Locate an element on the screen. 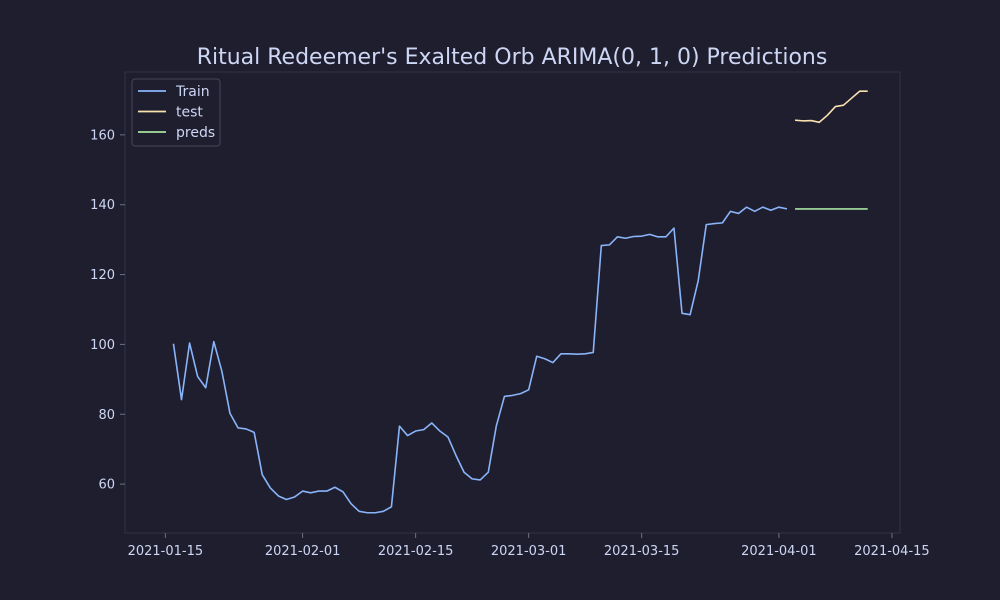 The width and height of the screenshot is (1000, 600). legend-label: Train is located at coordinates (192, 92).